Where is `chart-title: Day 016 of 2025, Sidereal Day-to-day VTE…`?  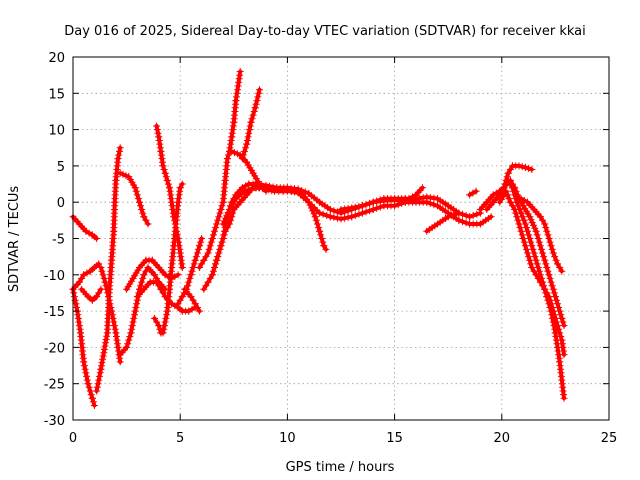 chart-title: Day 016 of 2025, Sidereal Day-to-day VTE… is located at coordinates (325, 31).